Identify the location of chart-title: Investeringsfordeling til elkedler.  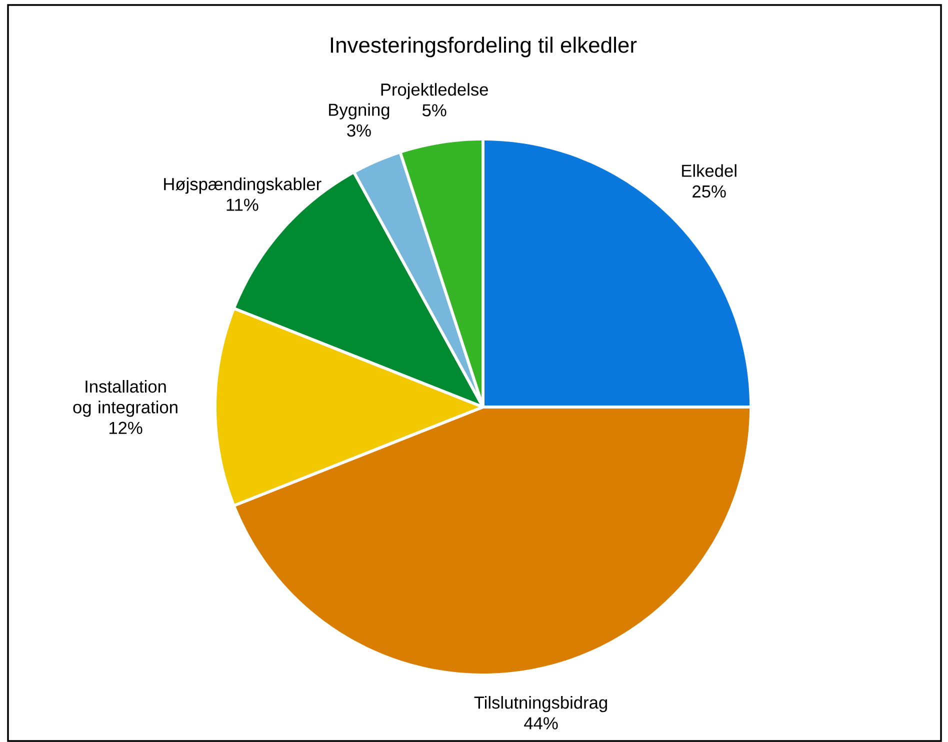
(483, 47).